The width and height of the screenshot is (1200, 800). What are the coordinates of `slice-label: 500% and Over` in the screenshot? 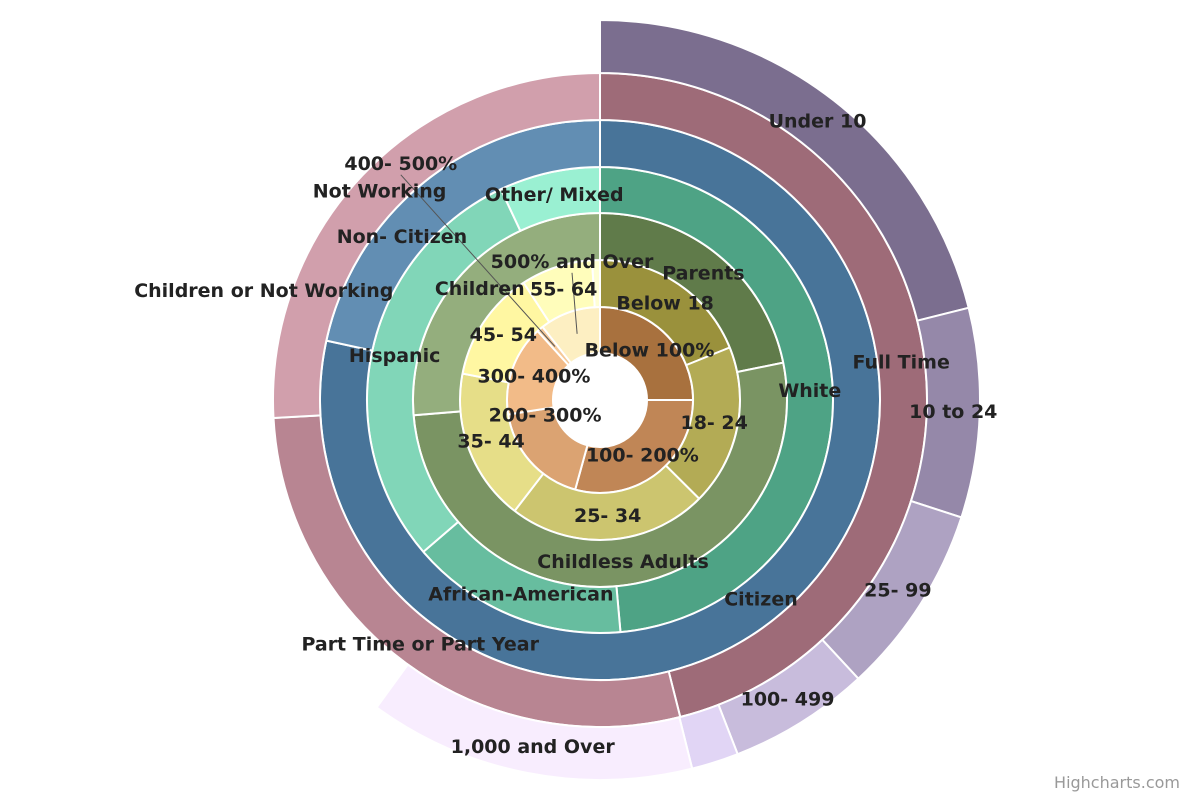 It's located at (572, 262).